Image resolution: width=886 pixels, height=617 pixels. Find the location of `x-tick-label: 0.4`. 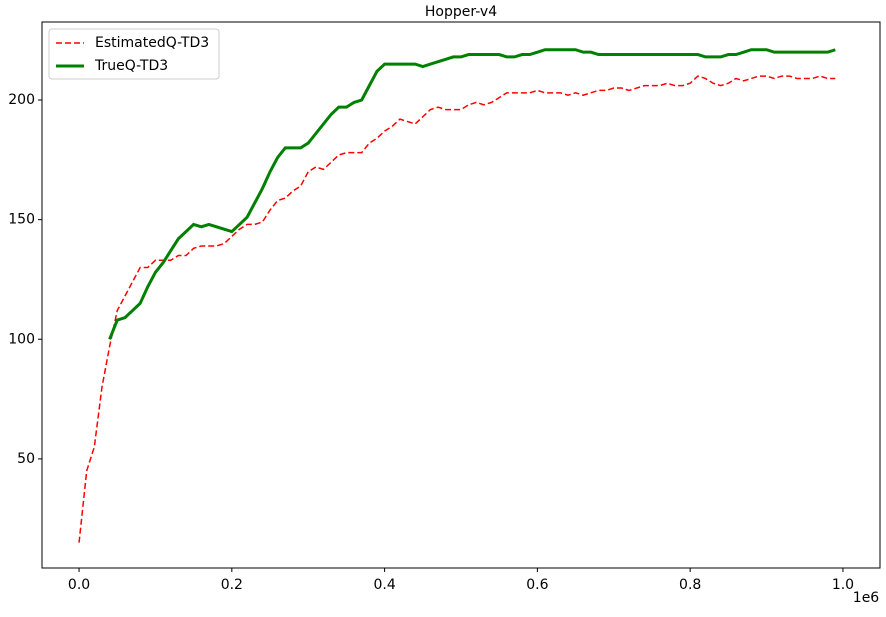

x-tick-label: 0.4 is located at coordinates (384, 585).